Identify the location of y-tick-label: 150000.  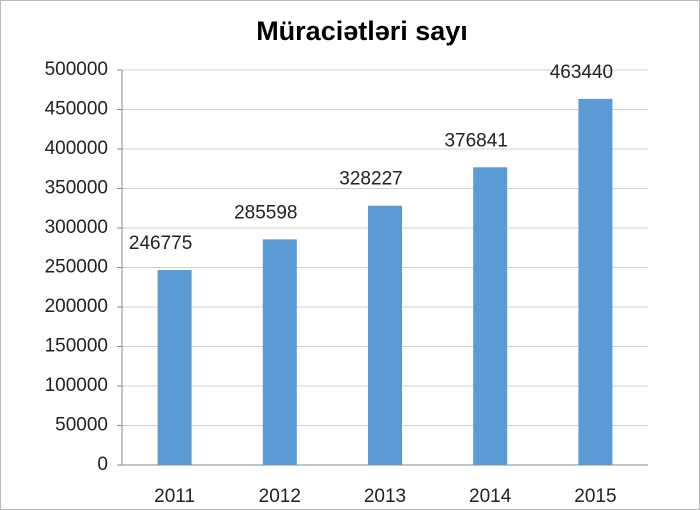
(76, 346).